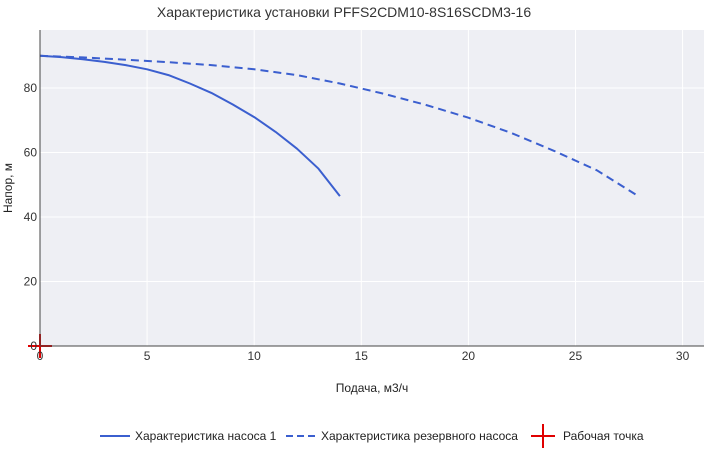 This screenshot has width=704, height=450. What do you see at coordinates (40, 356) in the screenshot?
I see `x-tick-label: 0` at bounding box center [40, 356].